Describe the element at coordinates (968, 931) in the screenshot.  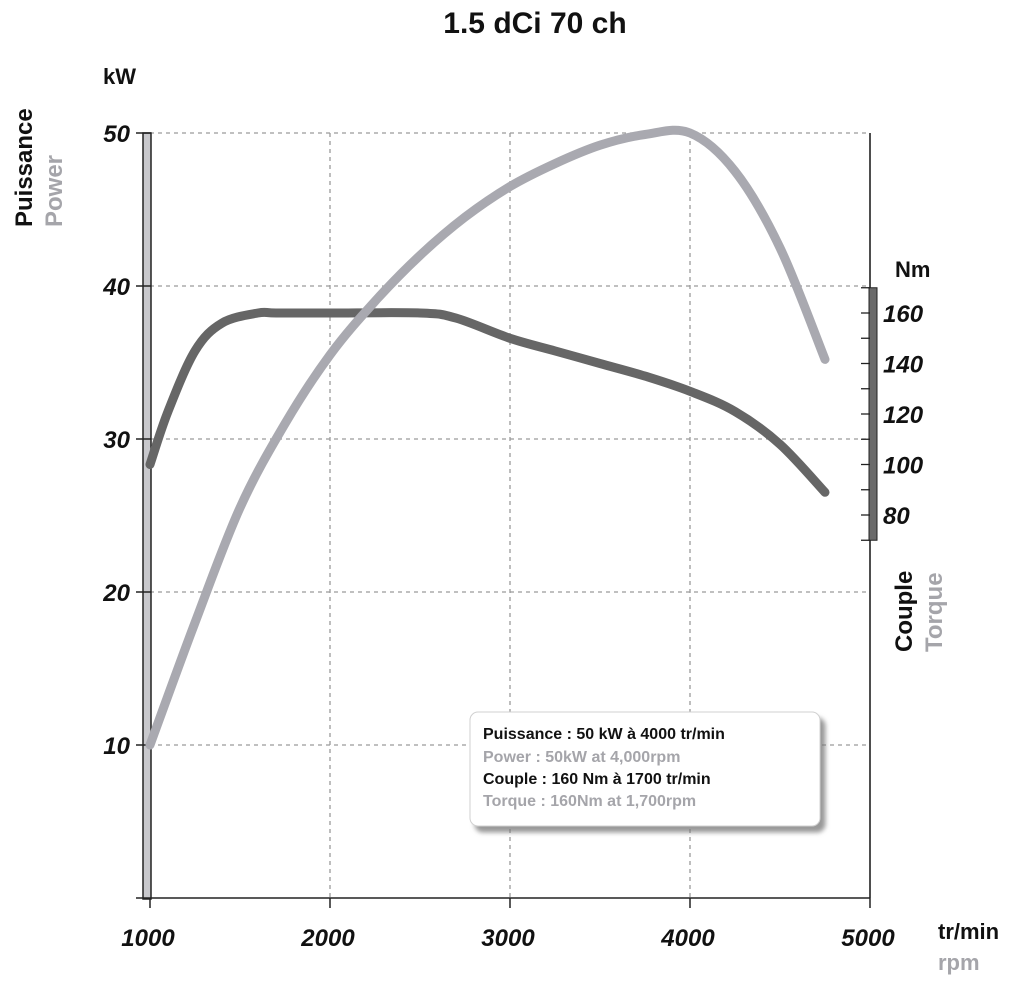
I see `x-axis-label: tr/min` at that location.